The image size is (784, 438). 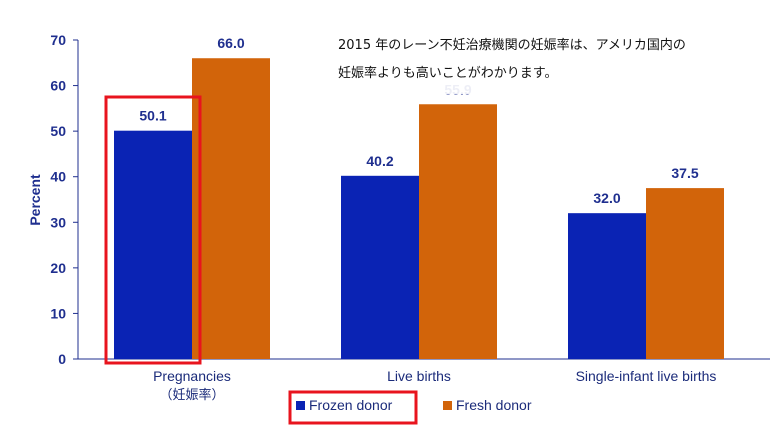 I want to click on y-tick-label: 70, so click(x=58, y=40).